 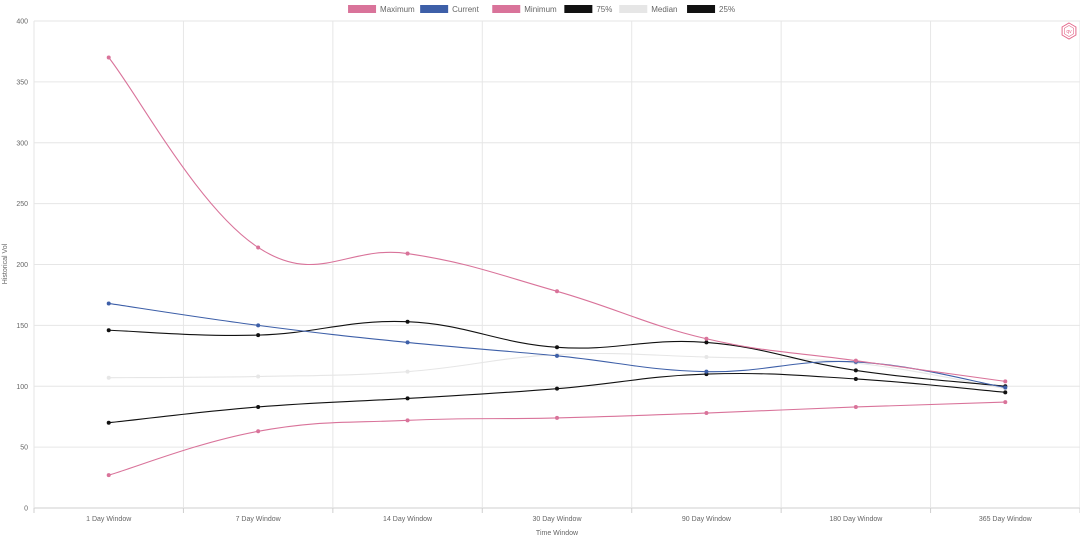 I want to click on legend-label: Minimum, so click(x=540, y=9).